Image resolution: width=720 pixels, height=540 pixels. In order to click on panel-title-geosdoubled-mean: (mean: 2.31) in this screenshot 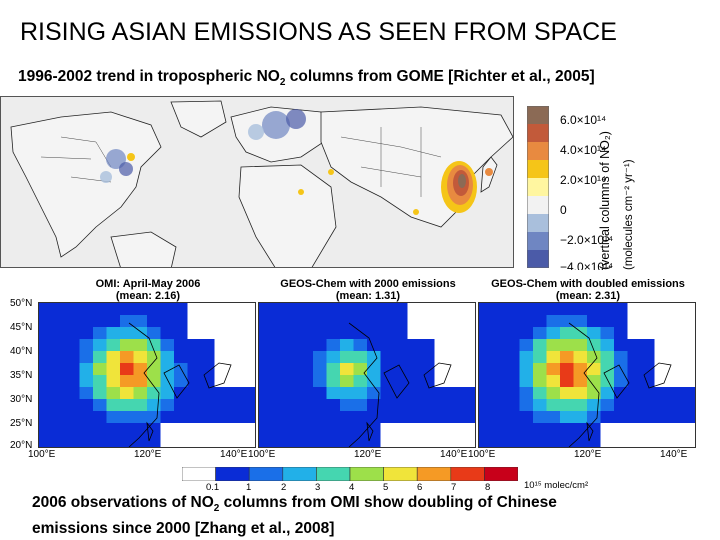, I will do `click(588, 296)`.